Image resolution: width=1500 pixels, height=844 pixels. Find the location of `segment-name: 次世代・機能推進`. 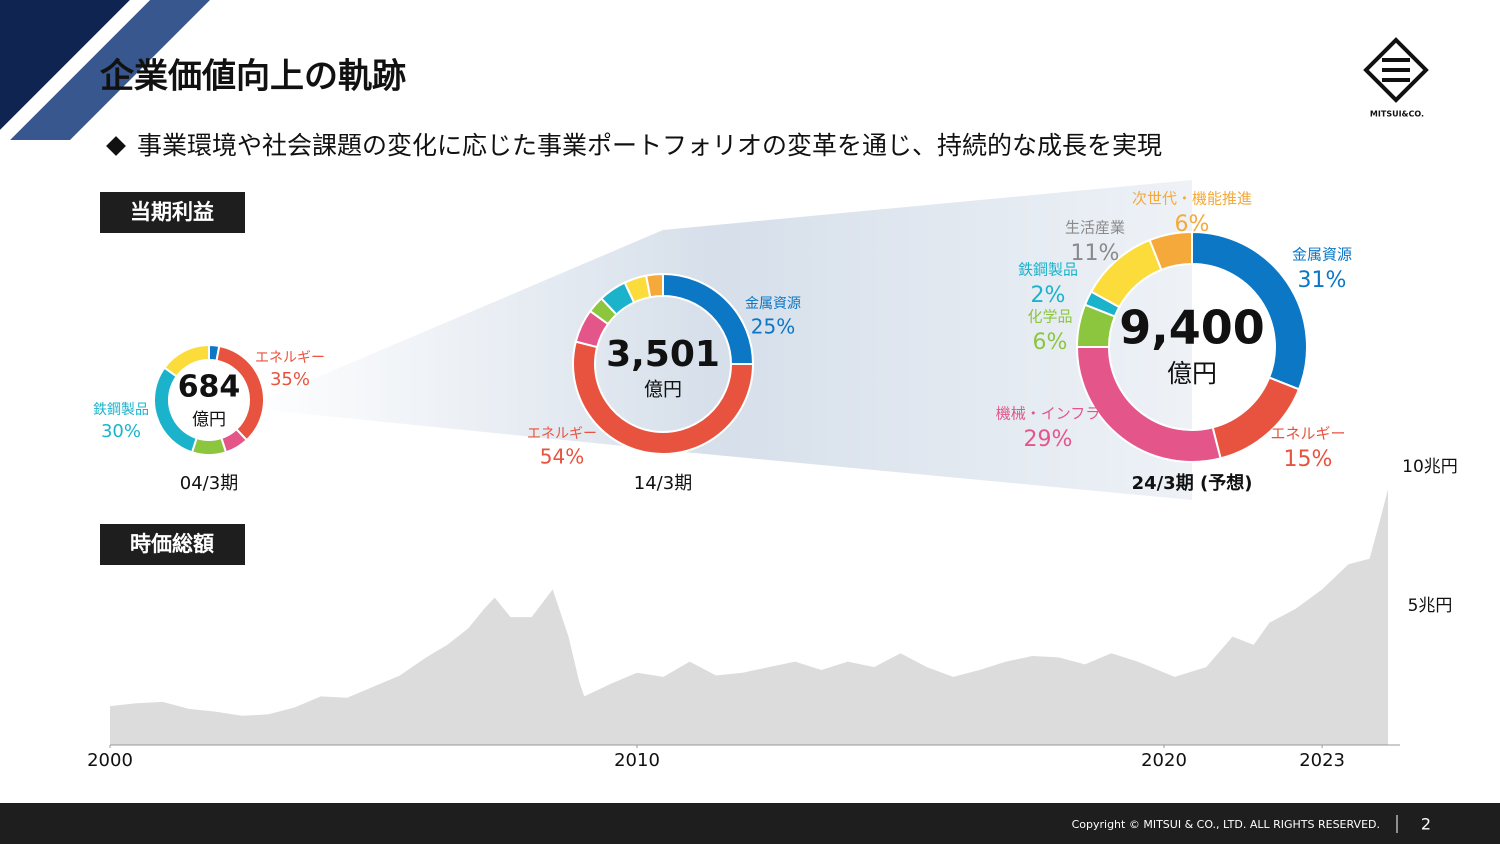

segment-name: 次世代・機能推進 is located at coordinates (1192, 199).